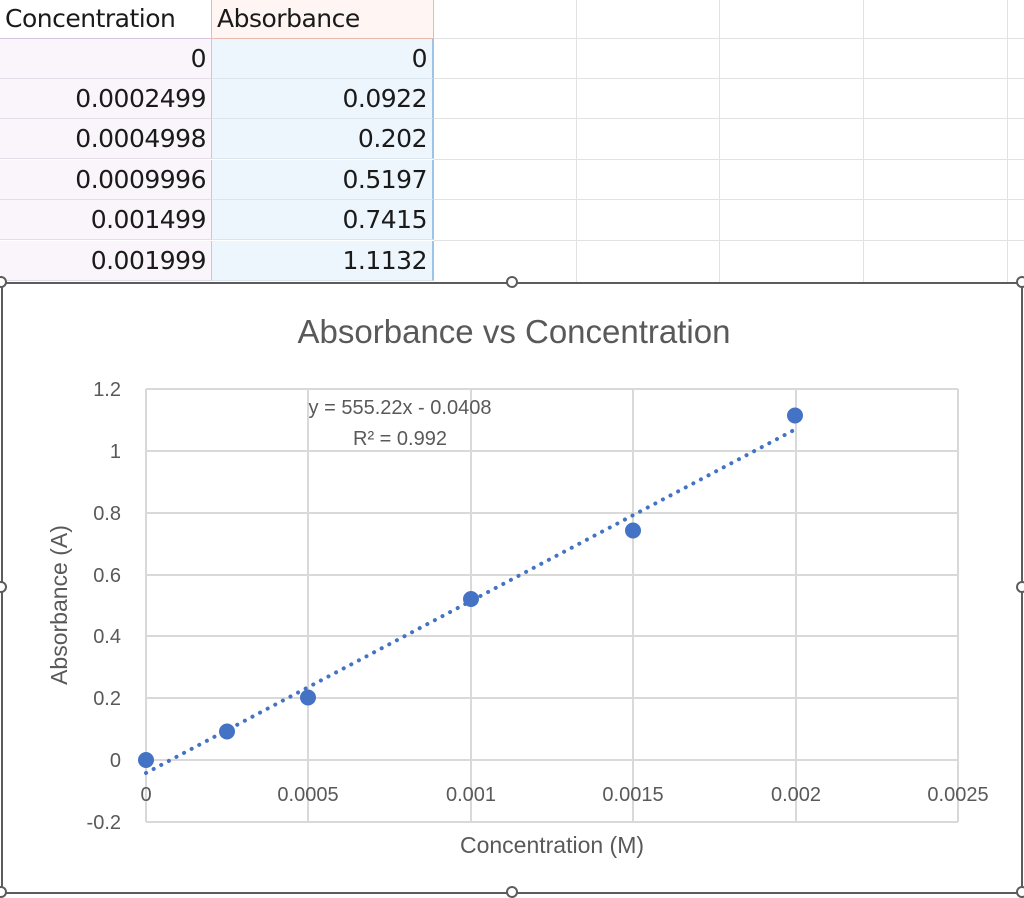 The height and width of the screenshot is (898, 1024). What do you see at coordinates (106, 99) in the screenshot?
I see `cell-concentration: 0.0002499` at bounding box center [106, 99].